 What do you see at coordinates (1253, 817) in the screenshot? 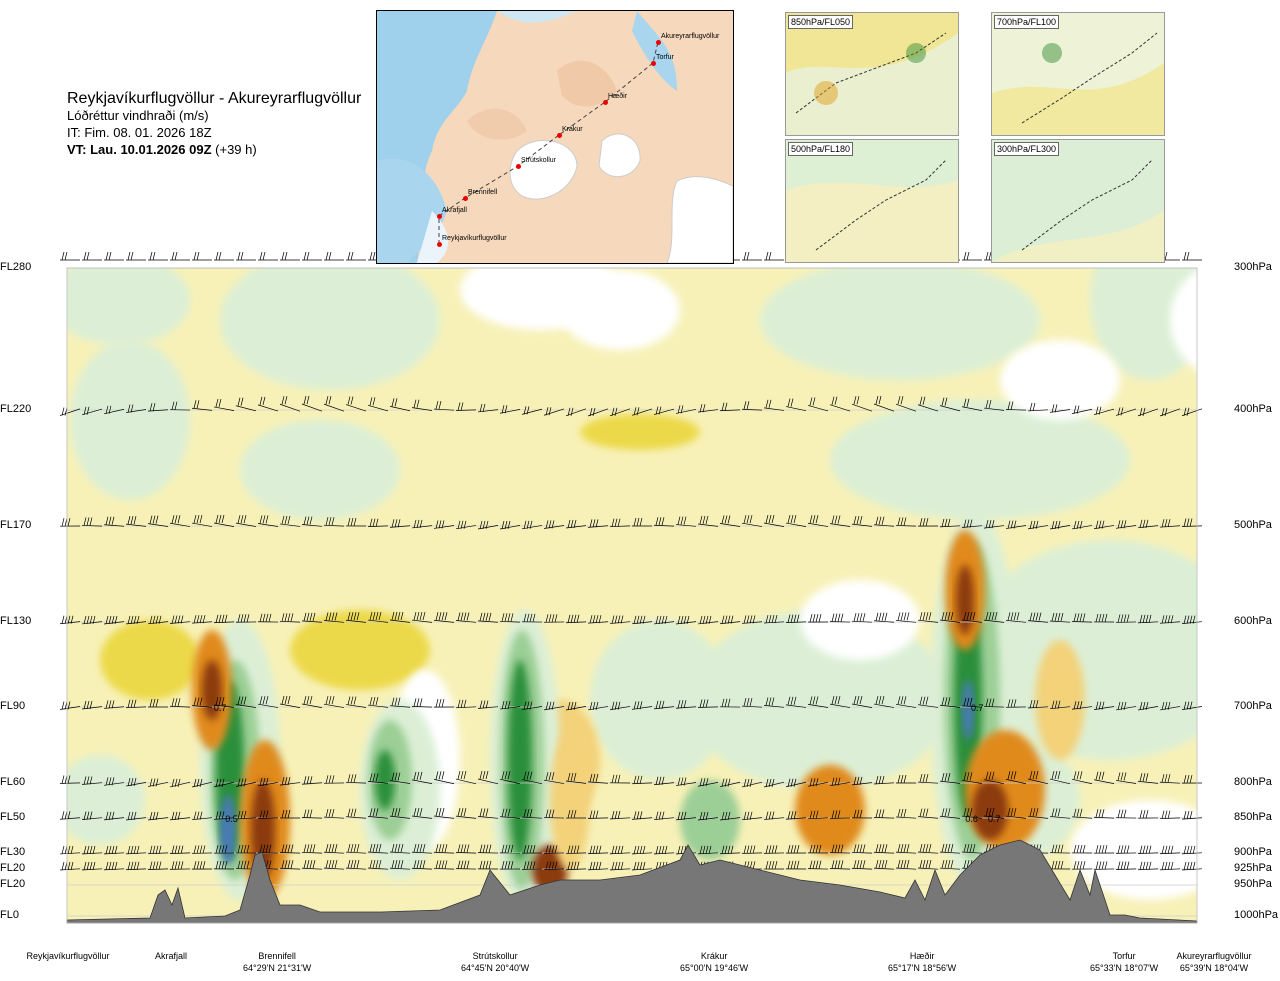
I see `pressure-label: 850hPa` at bounding box center [1253, 817].